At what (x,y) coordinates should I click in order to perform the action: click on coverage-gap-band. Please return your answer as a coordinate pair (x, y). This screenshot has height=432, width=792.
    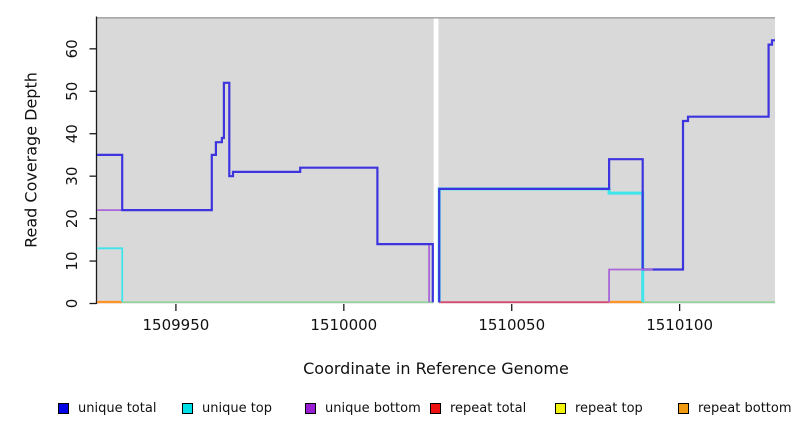
    Looking at the image, I should click on (436, 161).